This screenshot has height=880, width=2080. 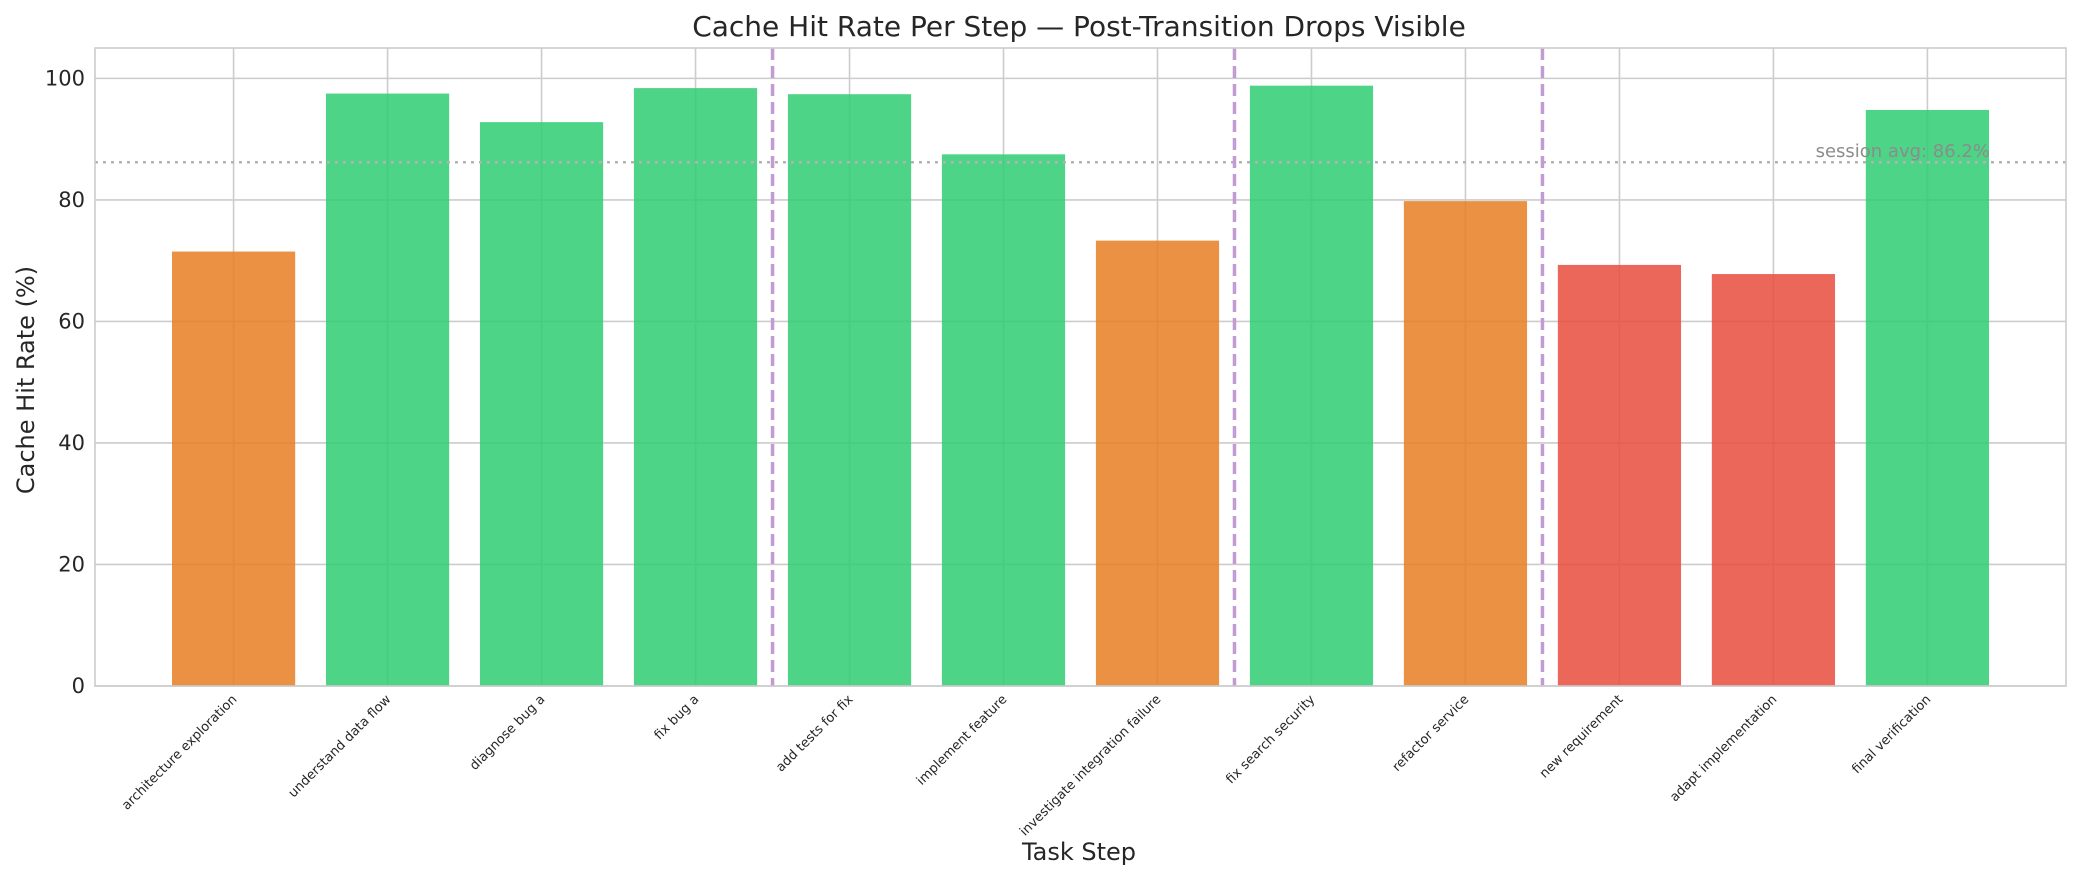 What do you see at coordinates (71, 200) in the screenshot?
I see `y-tick-label: 80` at bounding box center [71, 200].